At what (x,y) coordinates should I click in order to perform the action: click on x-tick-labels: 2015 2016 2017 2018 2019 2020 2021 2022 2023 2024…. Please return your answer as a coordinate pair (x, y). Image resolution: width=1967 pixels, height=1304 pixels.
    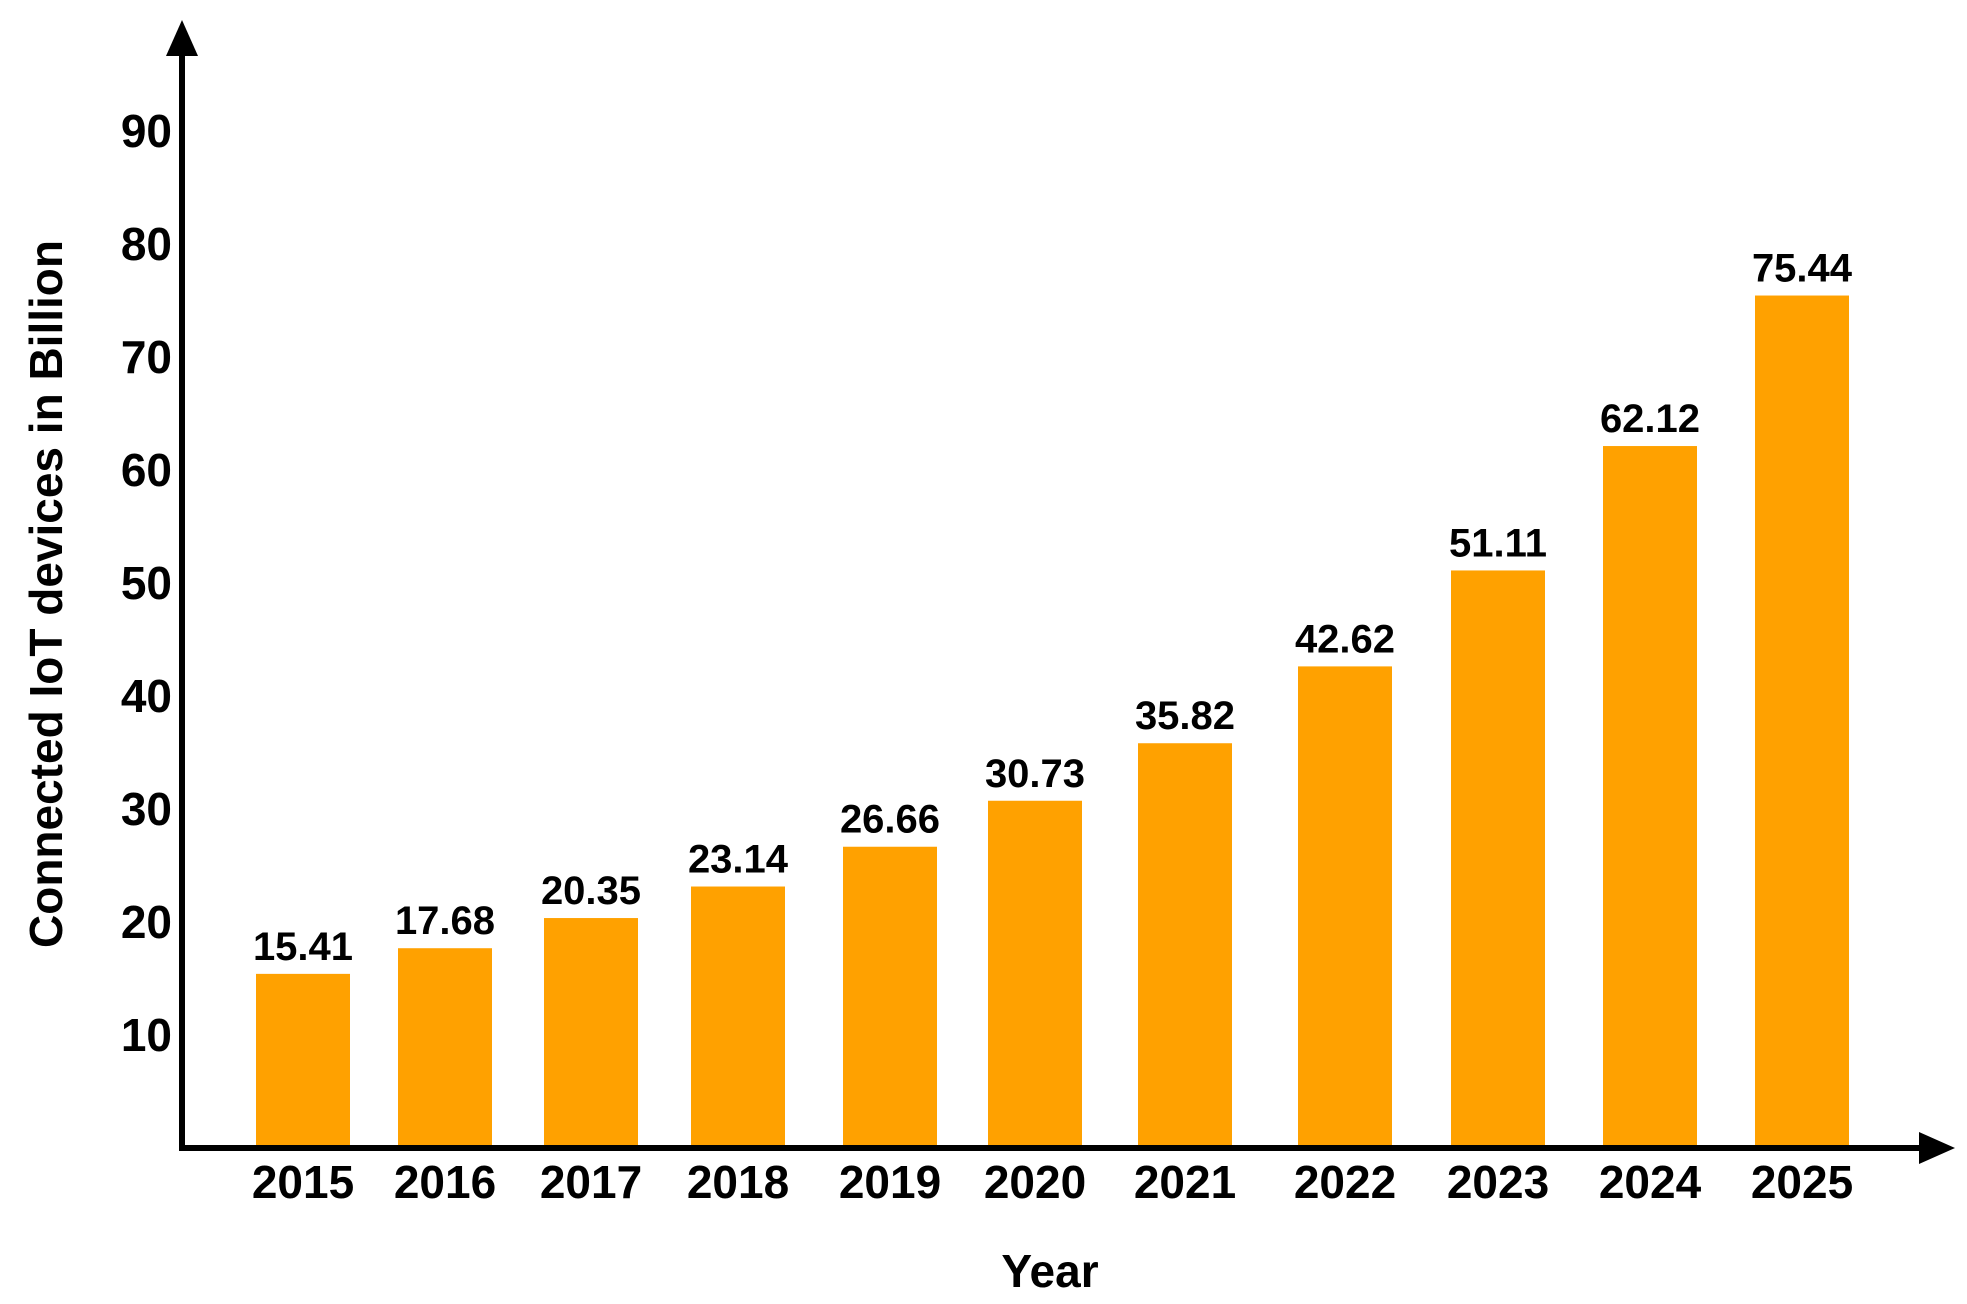
    Looking at the image, I should click on (1052, 1182).